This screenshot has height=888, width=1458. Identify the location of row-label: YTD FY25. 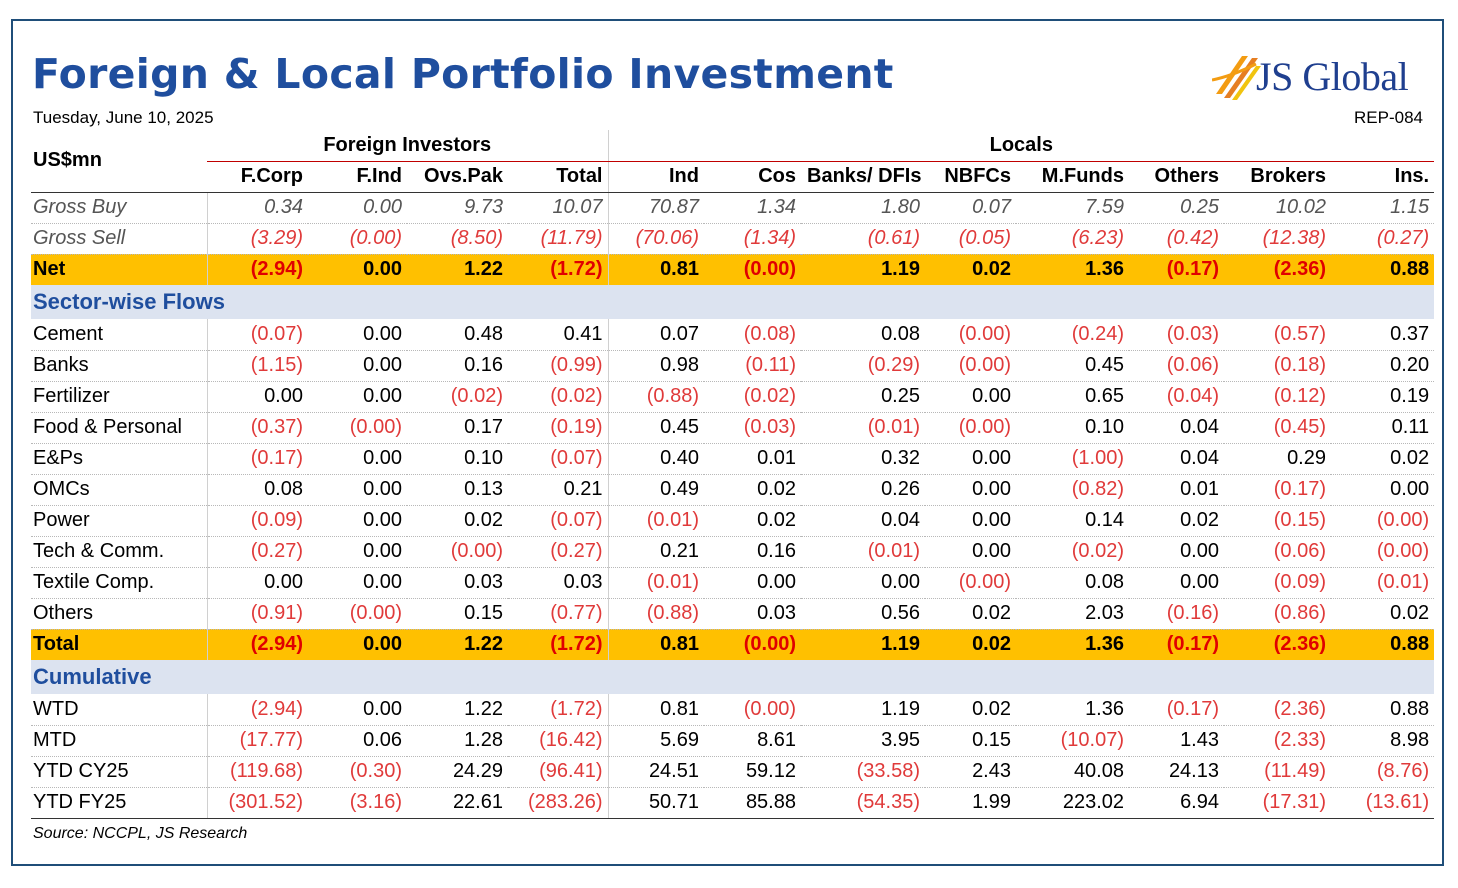
(119, 803).